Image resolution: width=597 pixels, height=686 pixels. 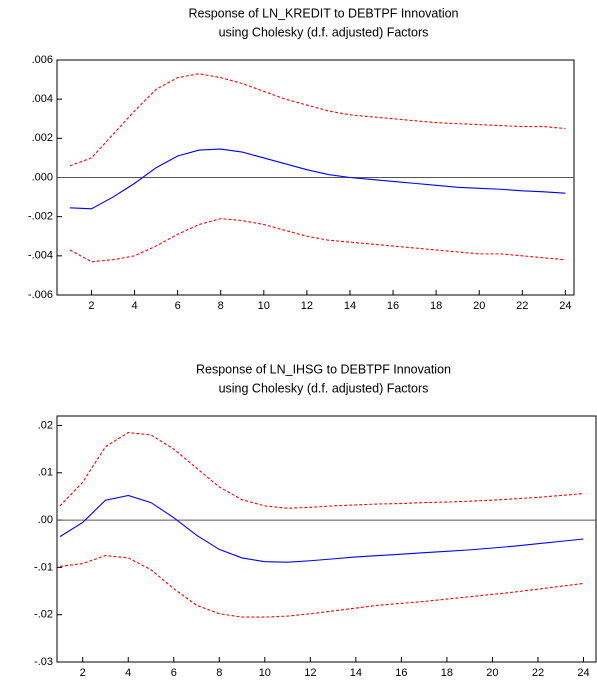 What do you see at coordinates (42, 60) in the screenshot?
I see `y-tick-label: .006` at bounding box center [42, 60].